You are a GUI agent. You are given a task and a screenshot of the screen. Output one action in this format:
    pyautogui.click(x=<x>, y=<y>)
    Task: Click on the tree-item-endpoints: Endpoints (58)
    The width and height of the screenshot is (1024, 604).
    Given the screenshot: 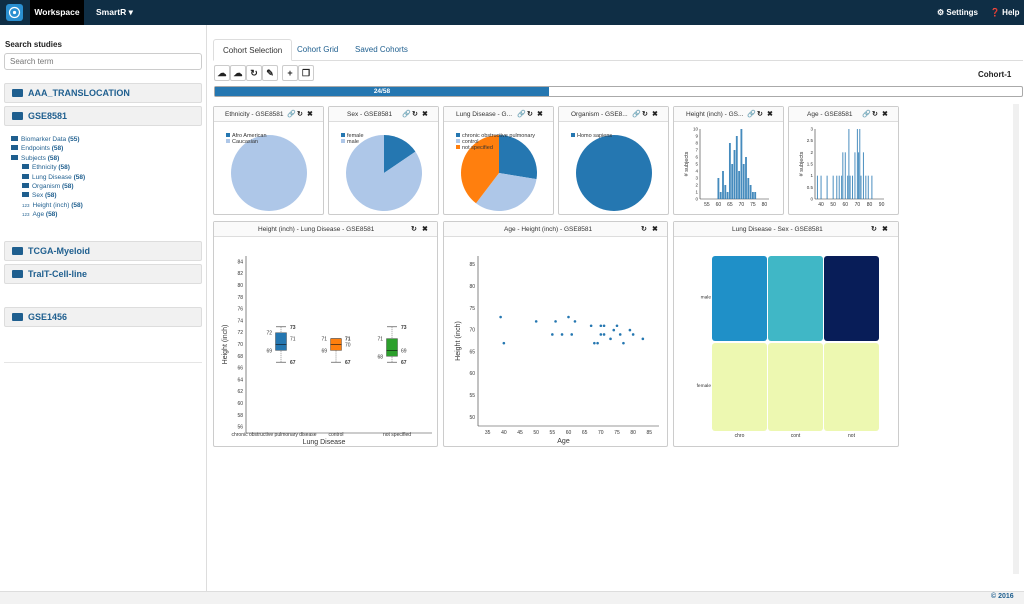 What is the action you would take?
    pyautogui.click(x=48, y=148)
    